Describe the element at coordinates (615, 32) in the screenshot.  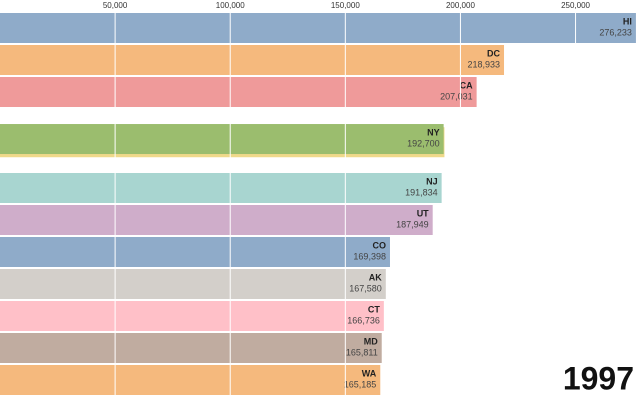
I see `value-label: 276,233` at that location.